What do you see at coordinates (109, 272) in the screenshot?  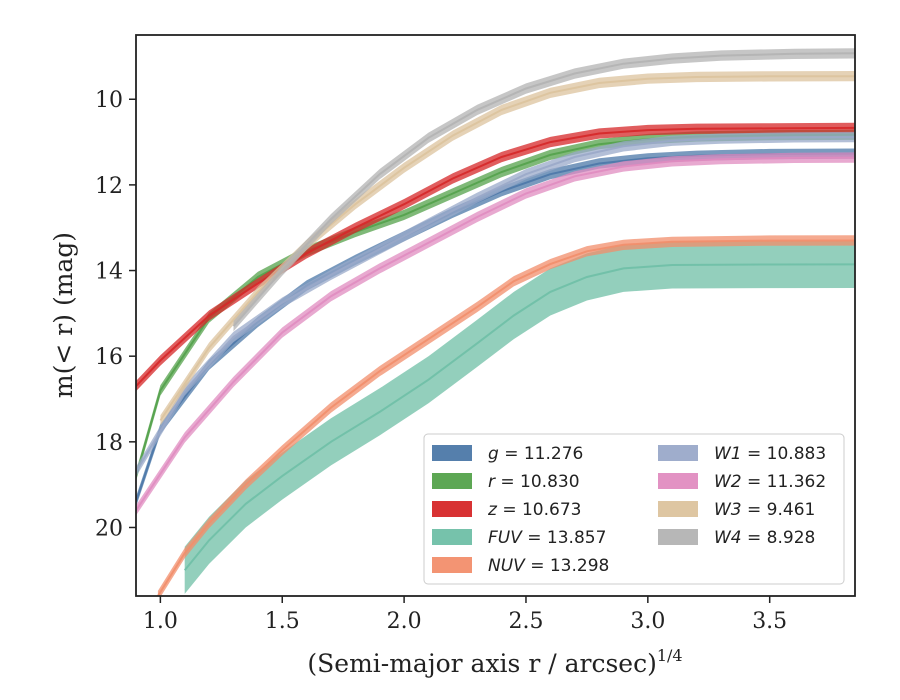 I see `y-tick-label: 14` at bounding box center [109, 272].